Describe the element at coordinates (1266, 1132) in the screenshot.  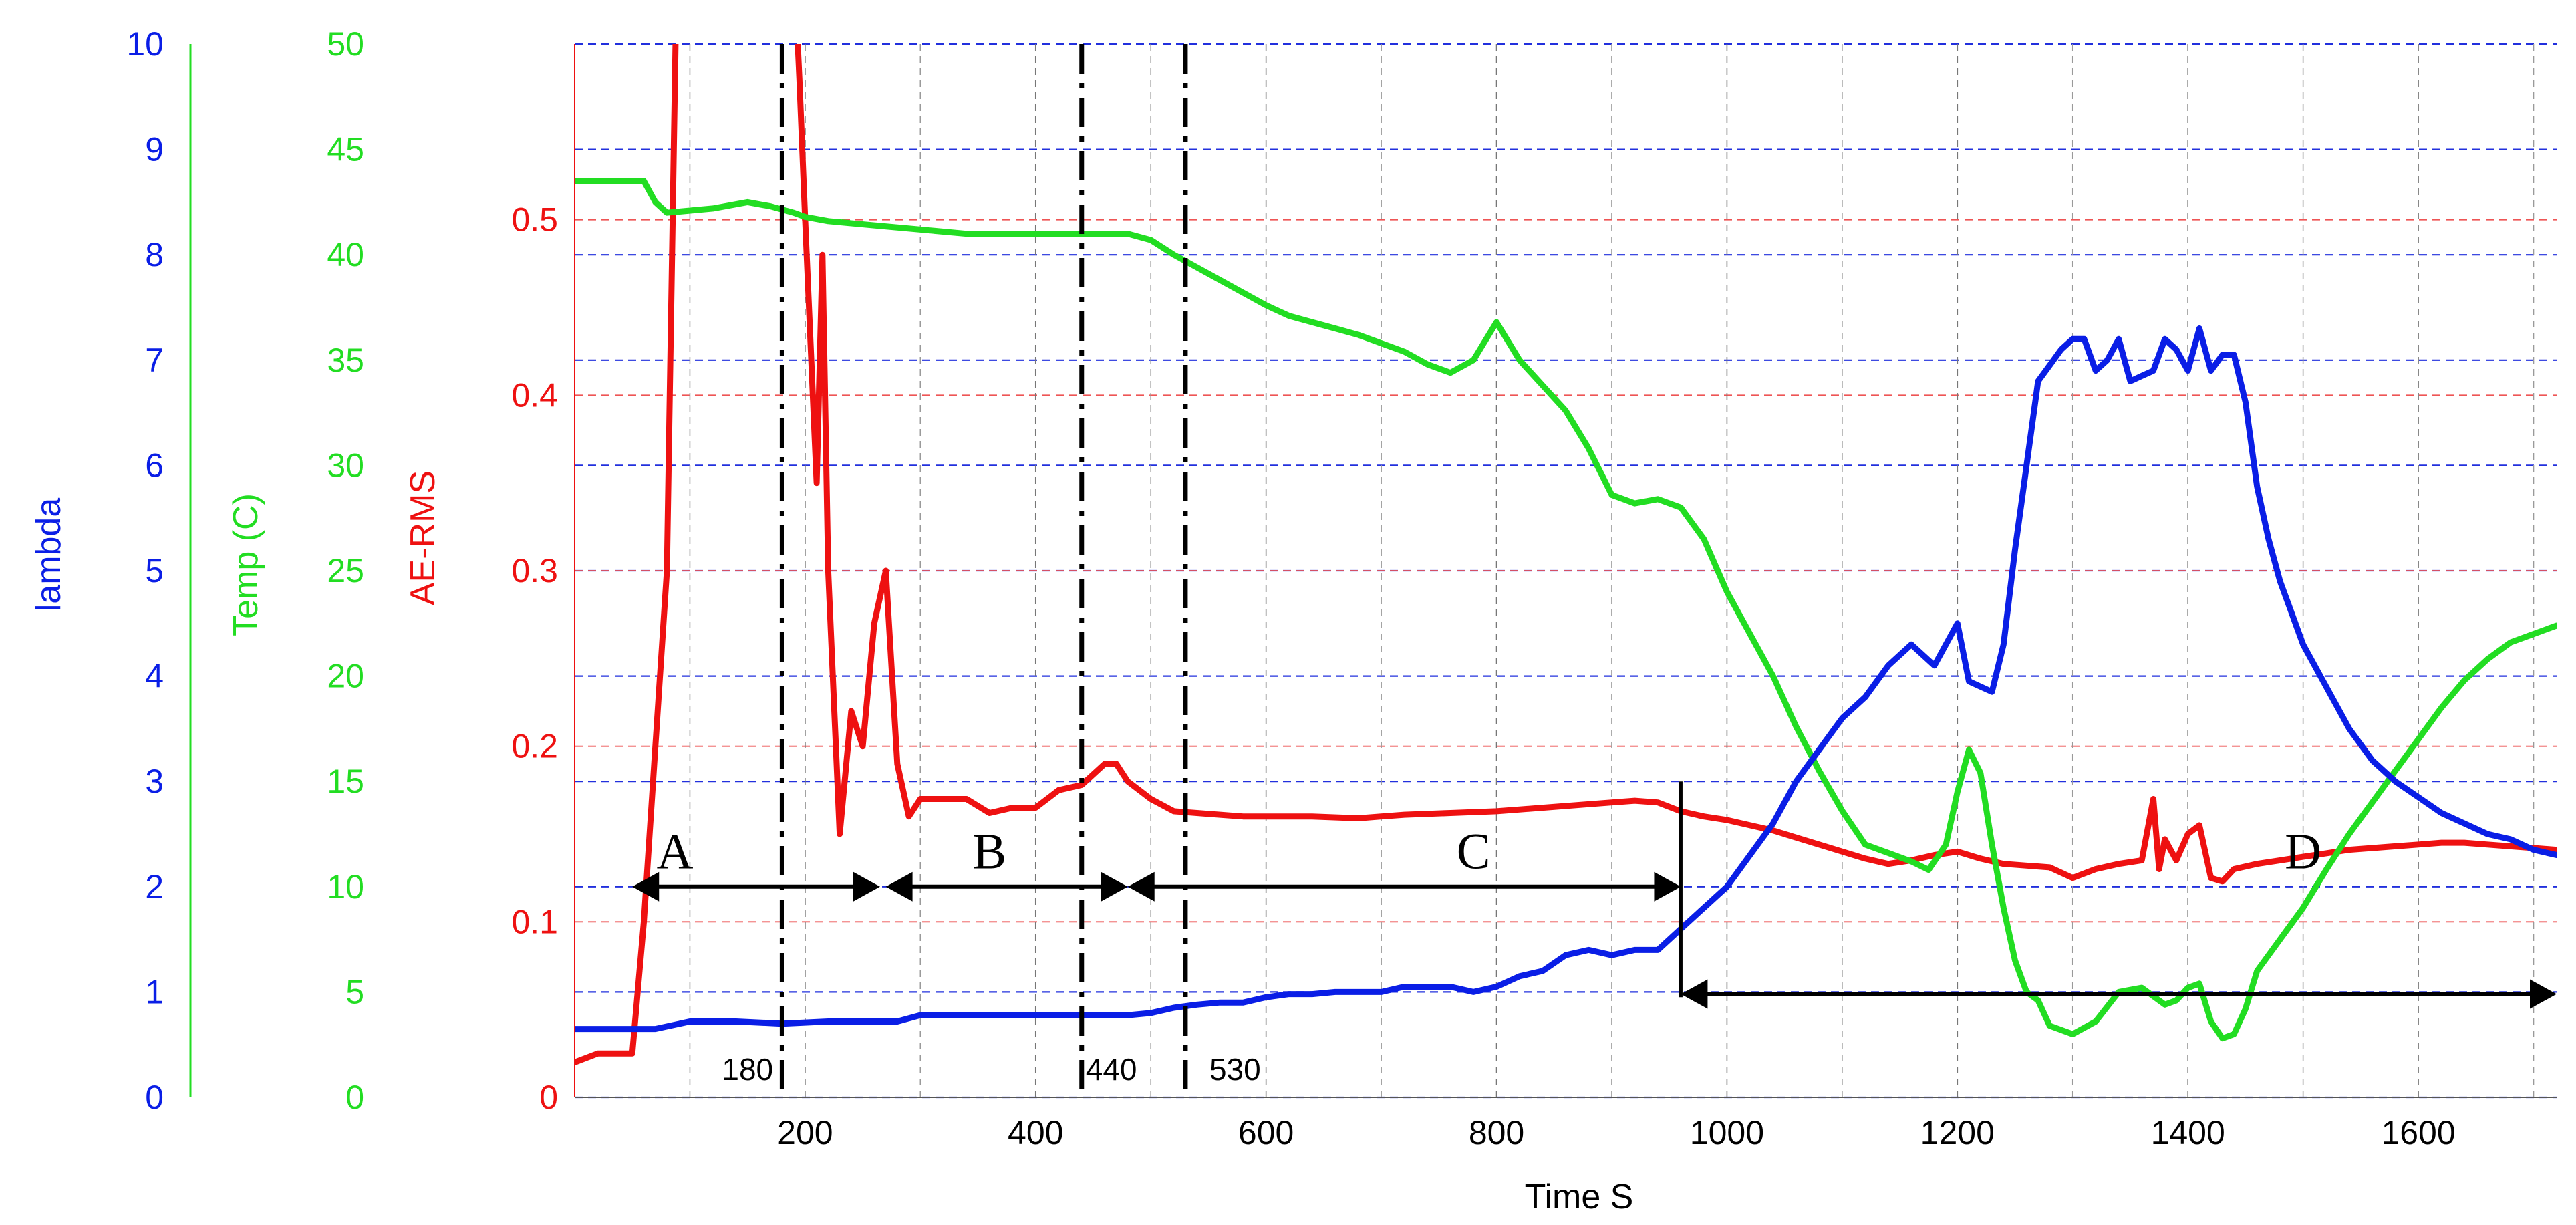
I see `x-tick-label: 600` at that location.